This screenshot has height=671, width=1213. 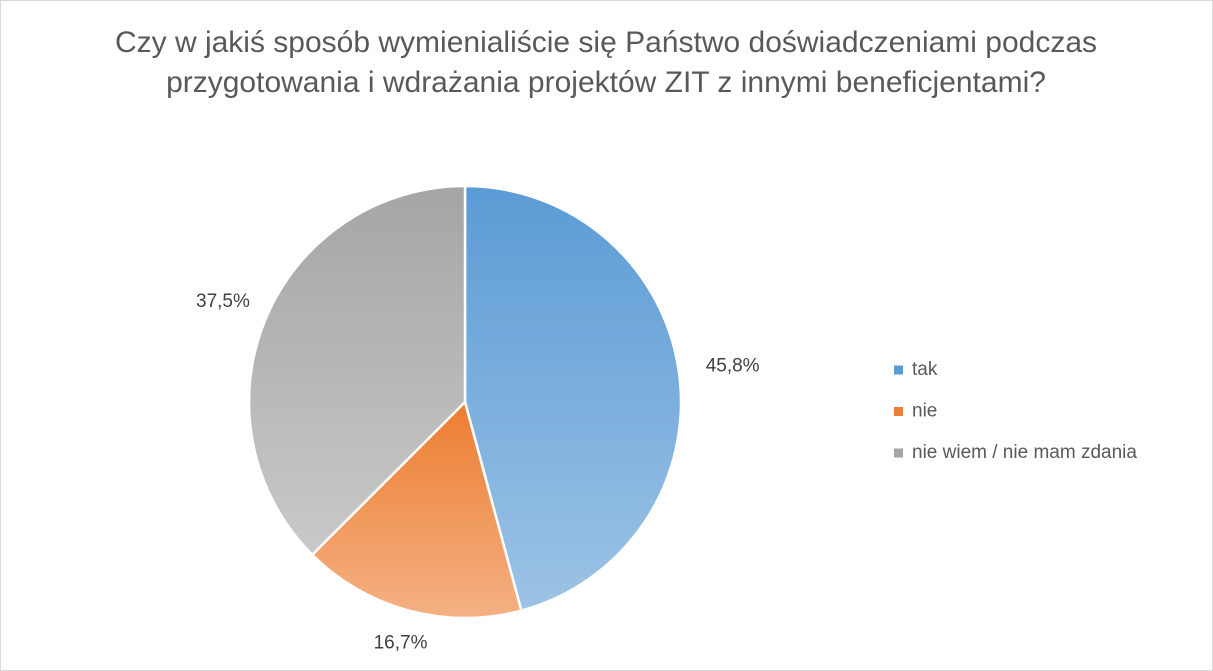 I want to click on data-label: 16,7%, so click(x=401, y=643).